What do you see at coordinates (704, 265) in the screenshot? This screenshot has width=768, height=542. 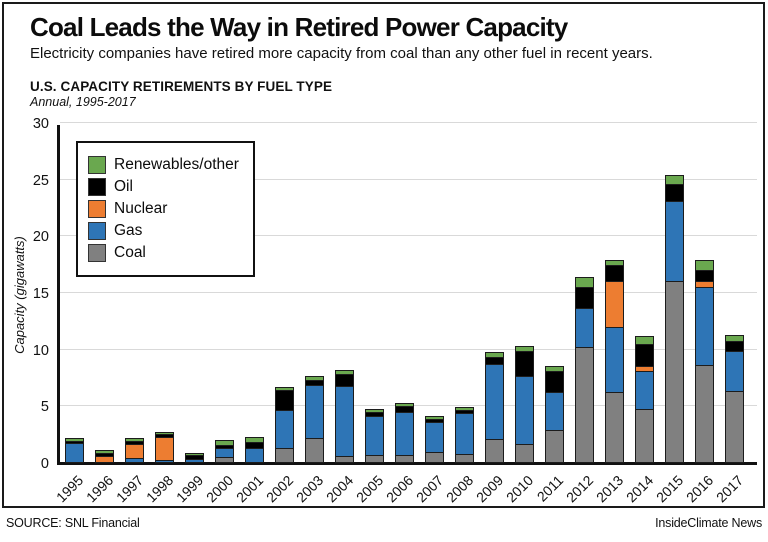 I see `bar-segment-renewables-2016` at bounding box center [704, 265].